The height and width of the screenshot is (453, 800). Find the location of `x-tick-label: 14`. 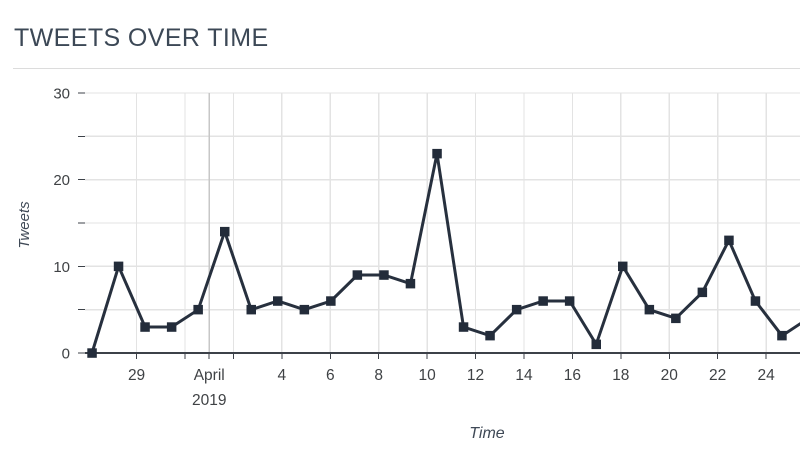

x-tick-label: 14 is located at coordinates (524, 375).